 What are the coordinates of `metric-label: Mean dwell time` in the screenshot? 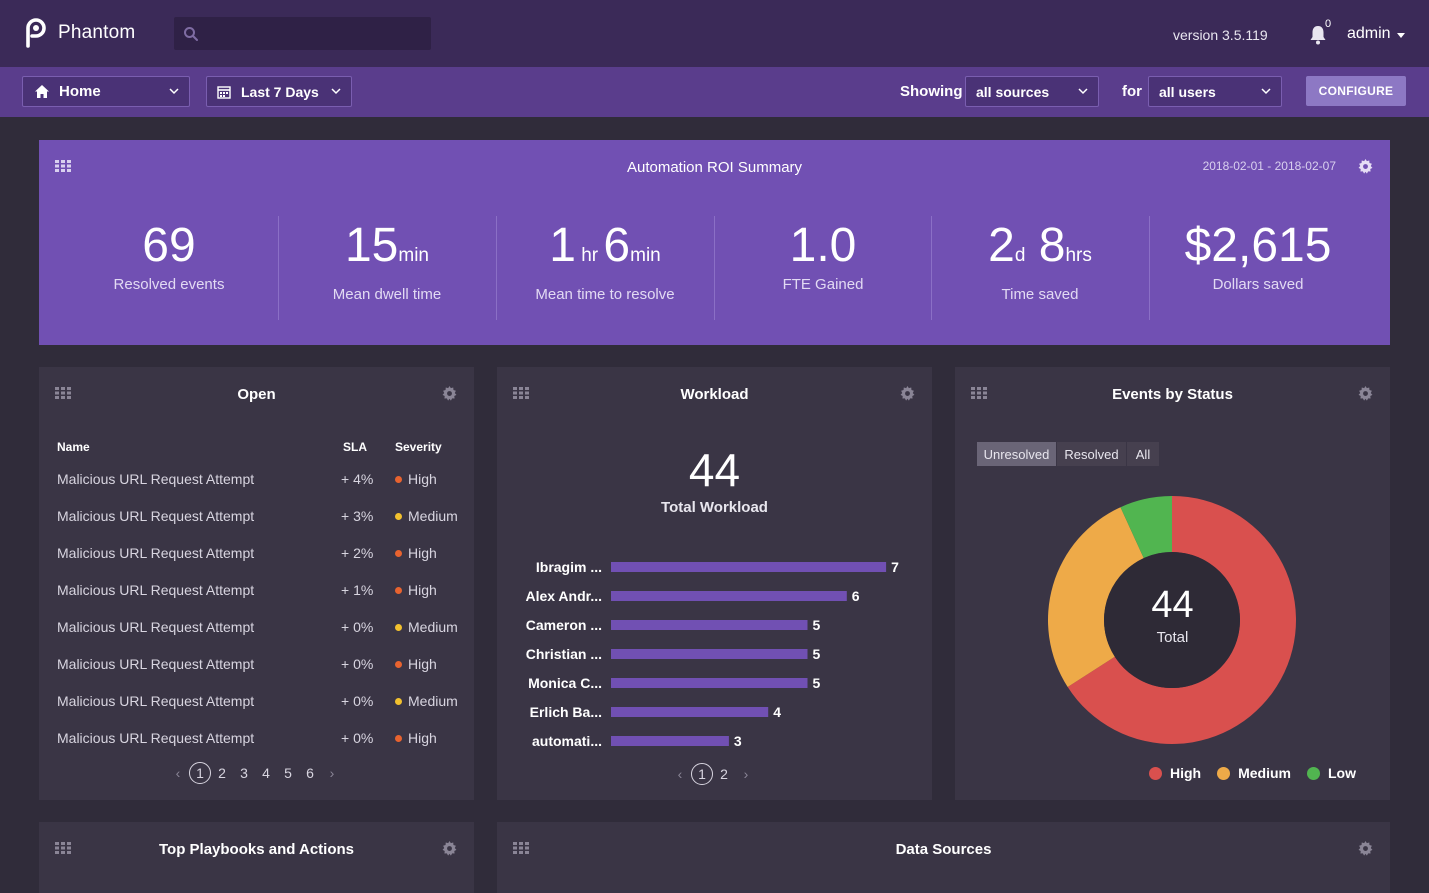 It's located at (387, 294).